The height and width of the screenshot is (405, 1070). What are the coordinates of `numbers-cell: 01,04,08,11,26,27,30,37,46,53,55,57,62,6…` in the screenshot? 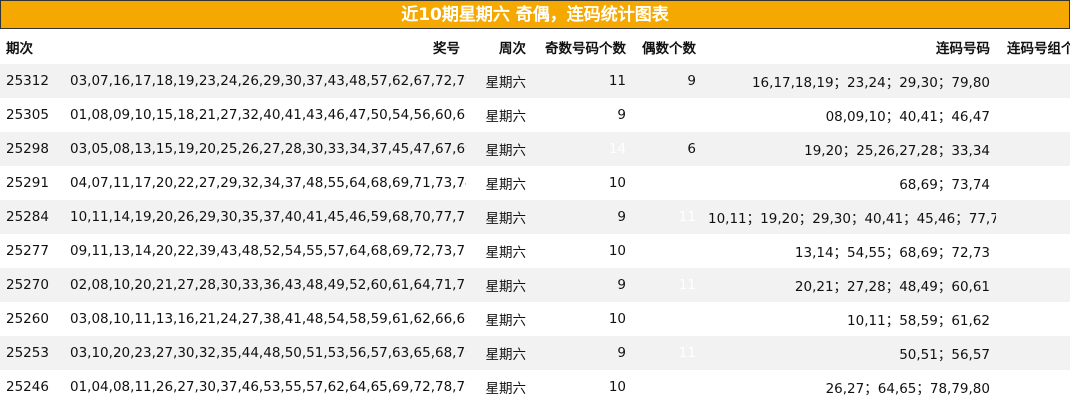 It's located at (265, 387).